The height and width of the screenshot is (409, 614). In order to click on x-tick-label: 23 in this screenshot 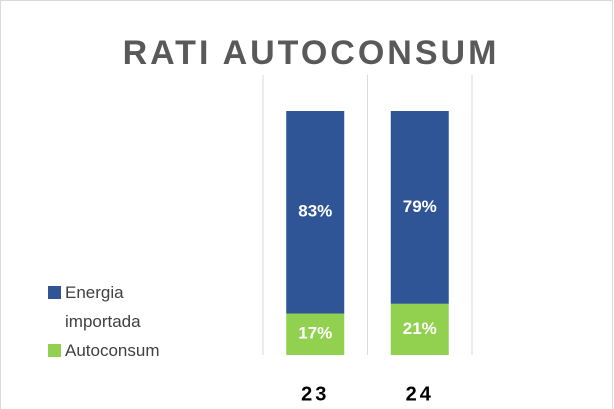, I will do `click(315, 394)`.